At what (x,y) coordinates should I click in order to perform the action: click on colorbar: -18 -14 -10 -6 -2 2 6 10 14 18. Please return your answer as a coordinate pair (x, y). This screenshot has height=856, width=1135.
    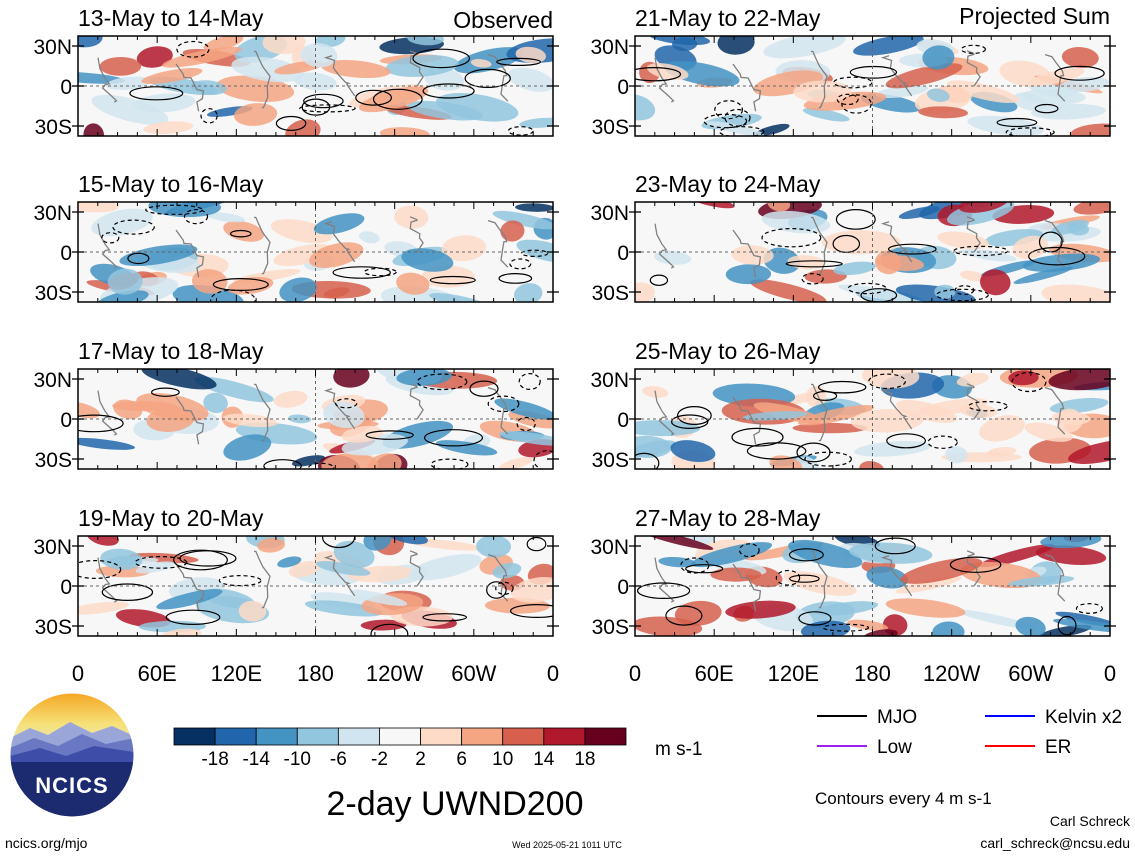
    Looking at the image, I should click on (400, 748).